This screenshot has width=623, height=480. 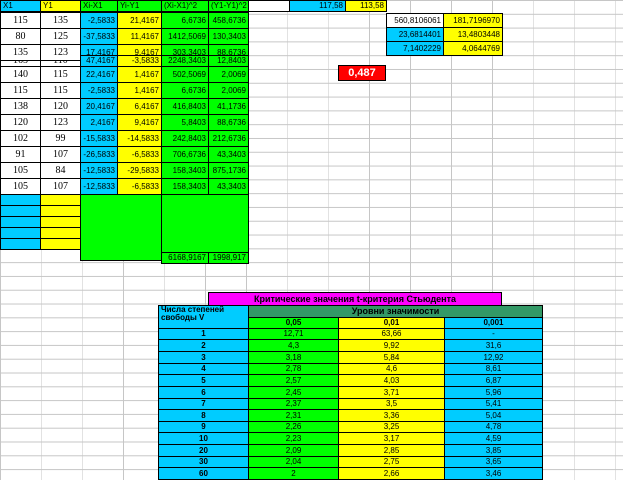 I want to click on table-cell: 88,6736, so click(x=228, y=122).